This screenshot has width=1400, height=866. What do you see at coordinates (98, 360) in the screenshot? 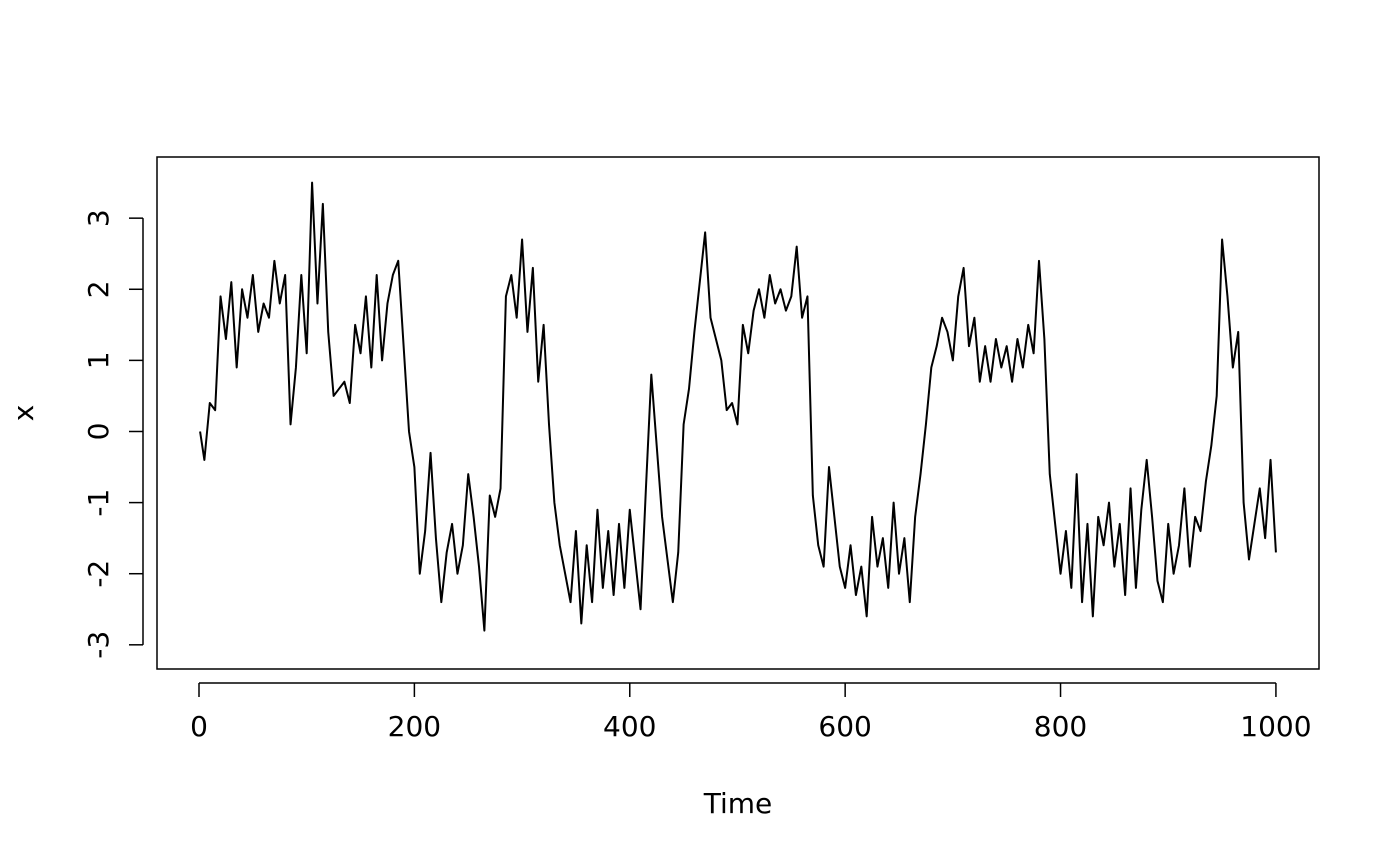
I see `y-tick-label: 1` at bounding box center [98, 360].